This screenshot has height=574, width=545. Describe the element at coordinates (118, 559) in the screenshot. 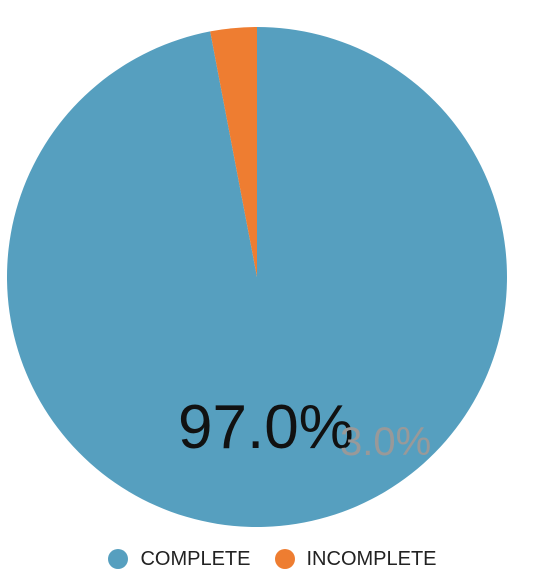

I see `legend-swatch-complete` at that location.